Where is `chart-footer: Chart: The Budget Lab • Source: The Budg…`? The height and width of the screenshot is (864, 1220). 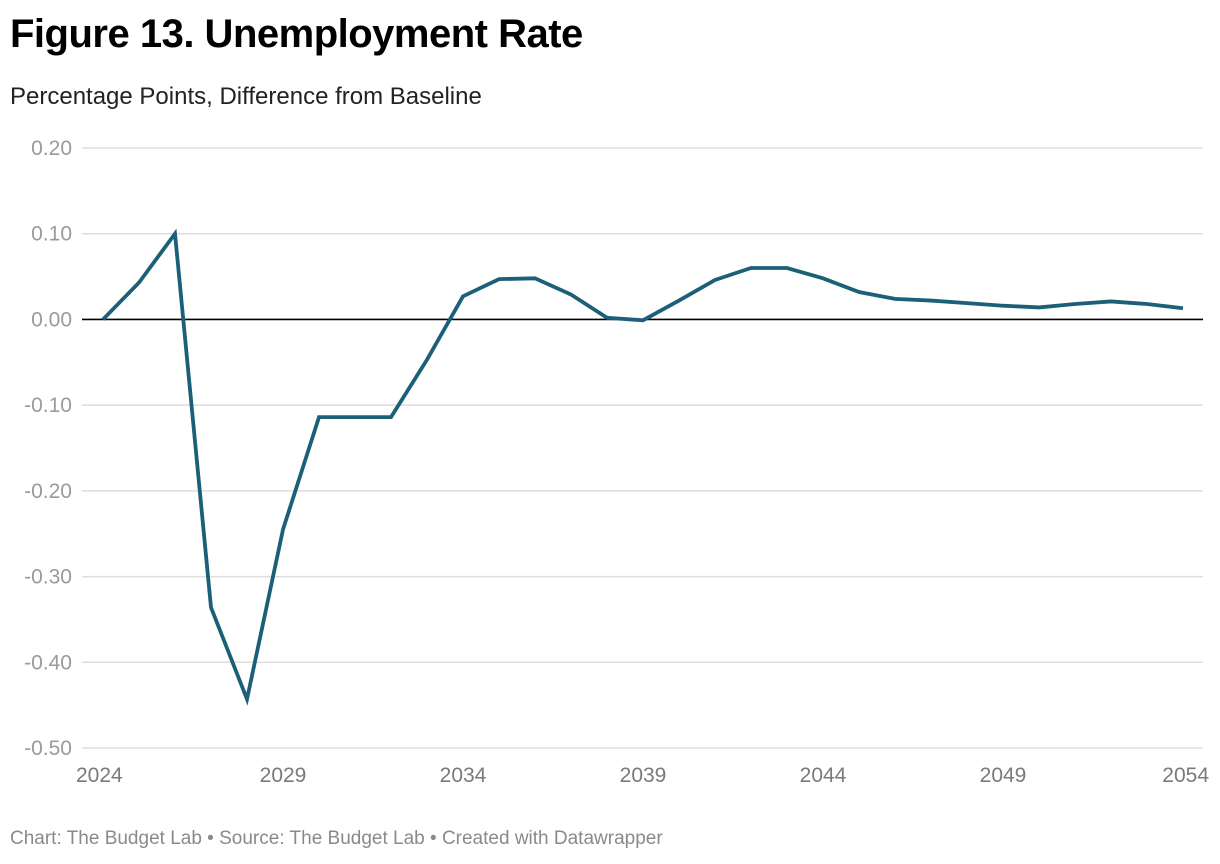
chart-footer: Chart: The Budget Lab • Source: The Budg… is located at coordinates (336, 838).